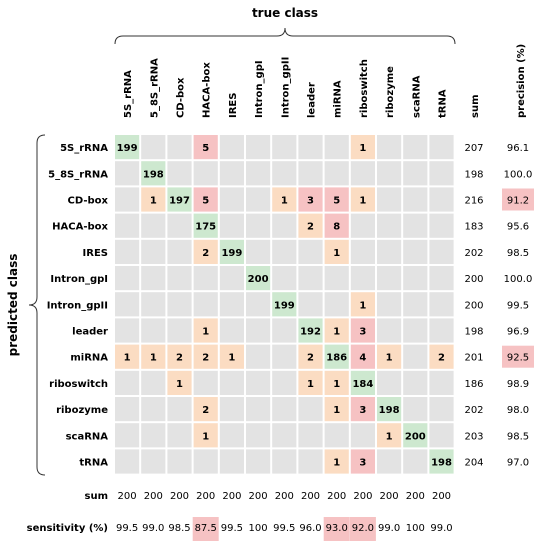  Describe the element at coordinates (336, 227) in the screenshot. I see `cell-value: 8` at that location.